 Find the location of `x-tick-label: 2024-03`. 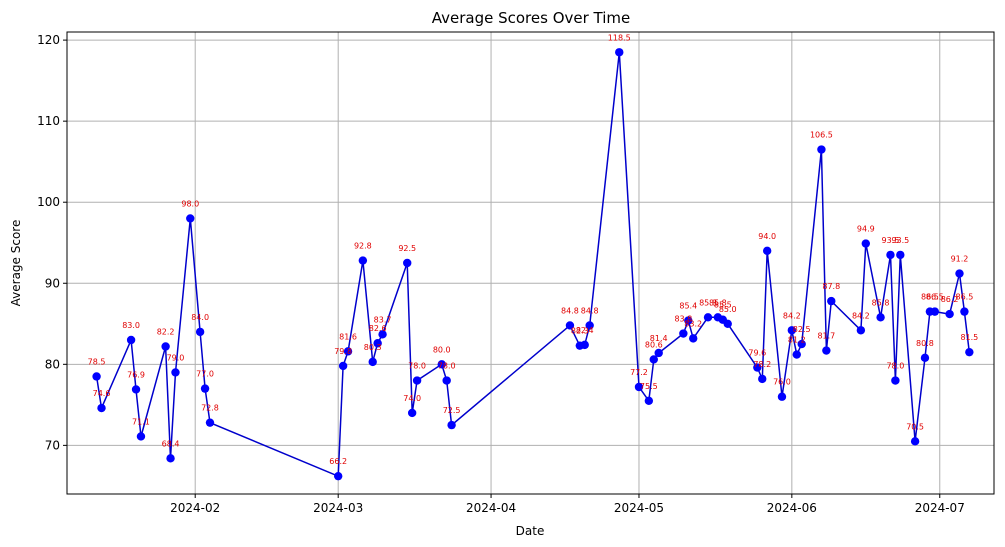

x-tick-label: 2024-03 is located at coordinates (338, 508).